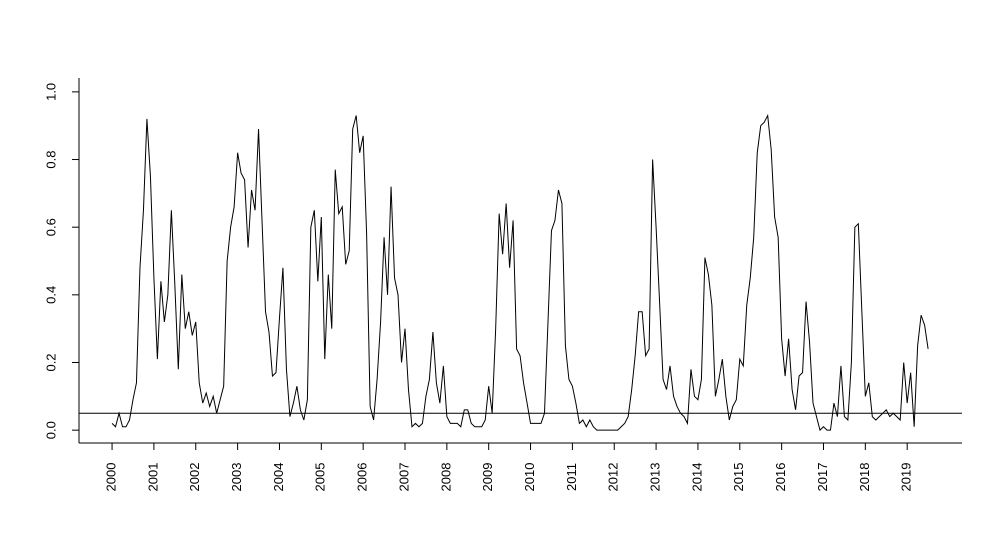 Image resolution: width=1002 pixels, height=542 pixels. I want to click on x-tick-label: 2009, so click(487, 477).